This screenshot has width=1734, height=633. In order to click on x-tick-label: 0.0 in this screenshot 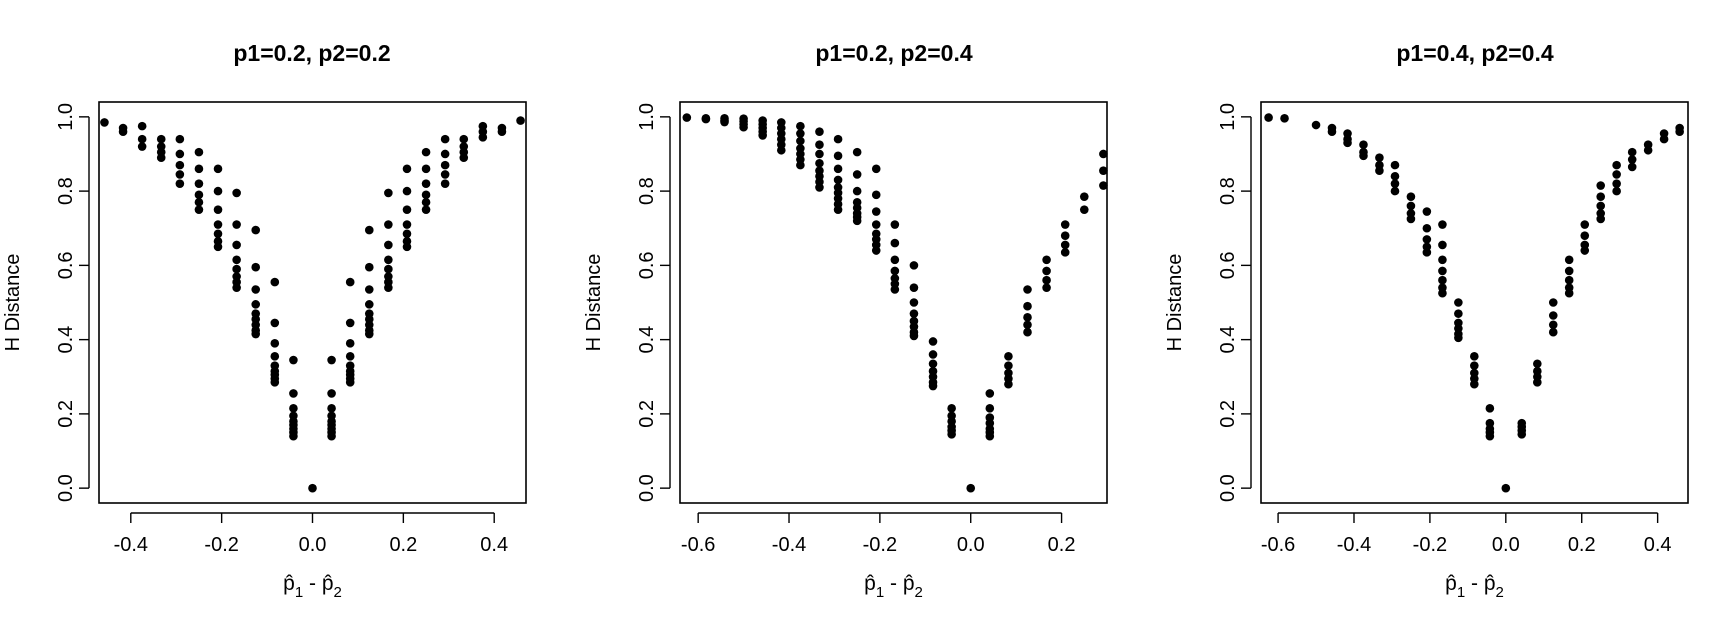, I will do `click(1506, 545)`.